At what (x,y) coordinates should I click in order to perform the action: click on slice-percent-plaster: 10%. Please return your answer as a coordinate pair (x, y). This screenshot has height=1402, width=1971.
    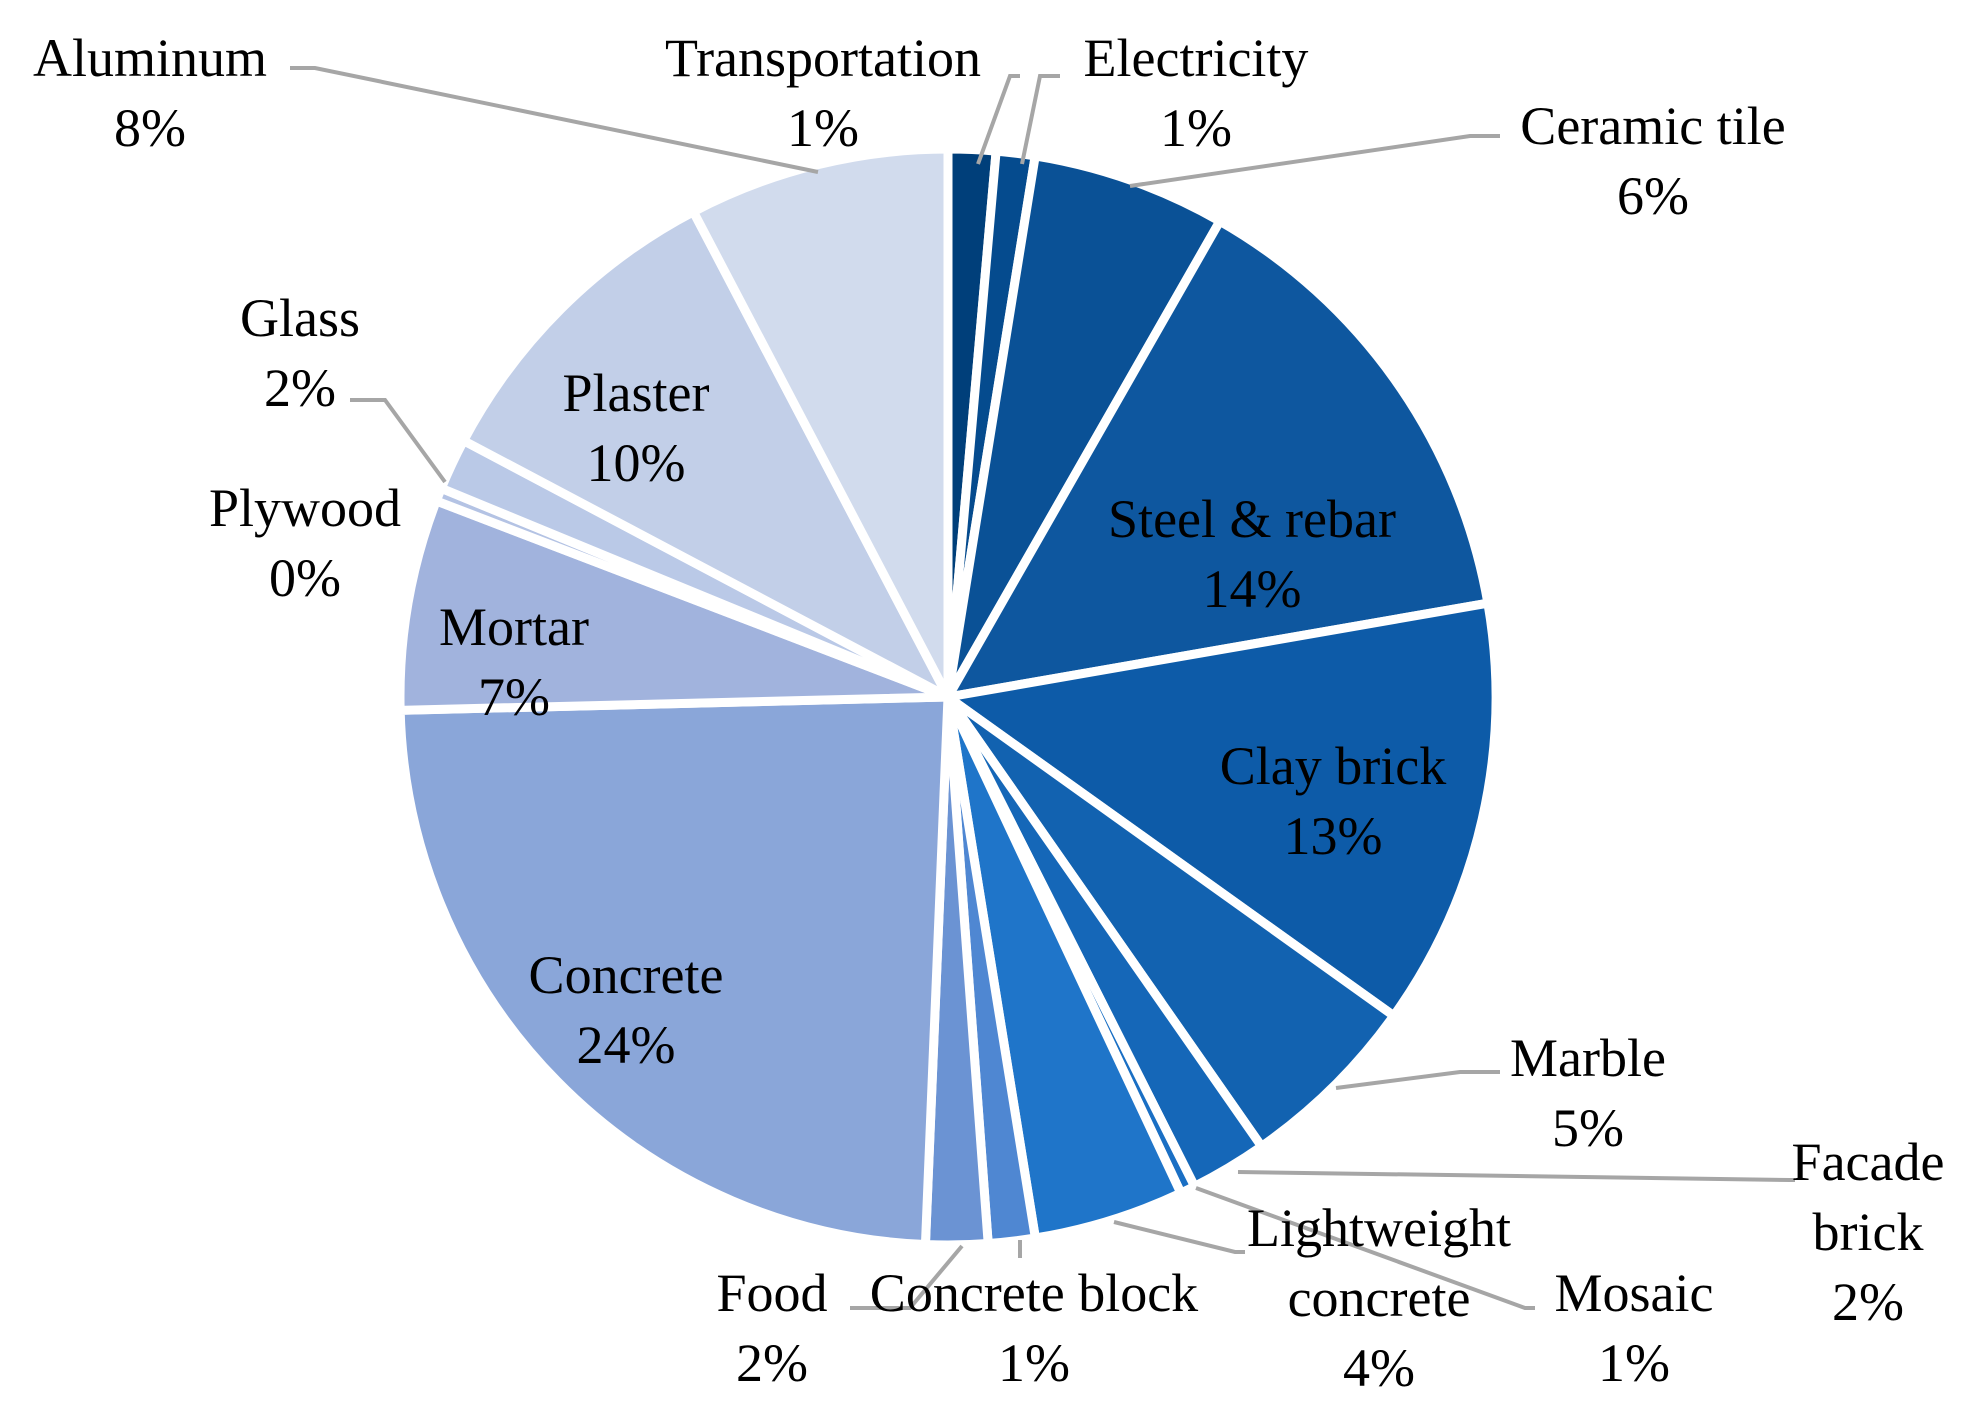
    Looking at the image, I should click on (636, 463).